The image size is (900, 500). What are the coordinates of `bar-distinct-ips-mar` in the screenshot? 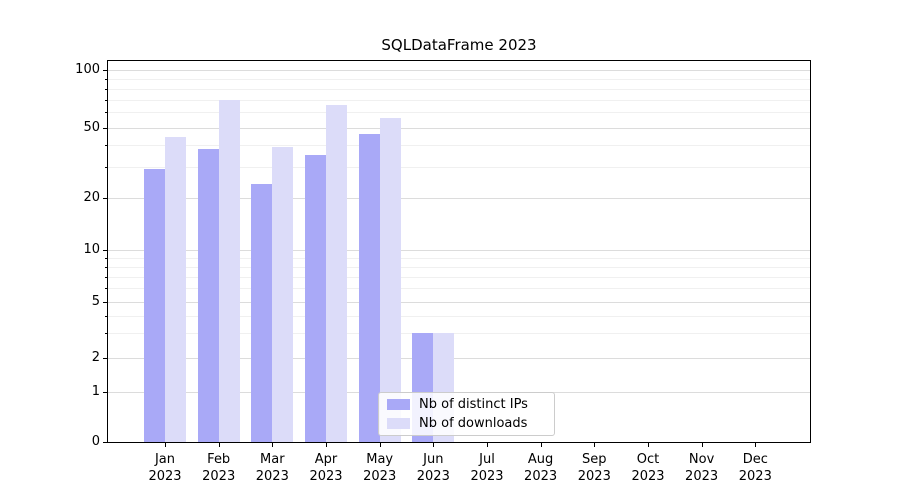 It's located at (262, 312).